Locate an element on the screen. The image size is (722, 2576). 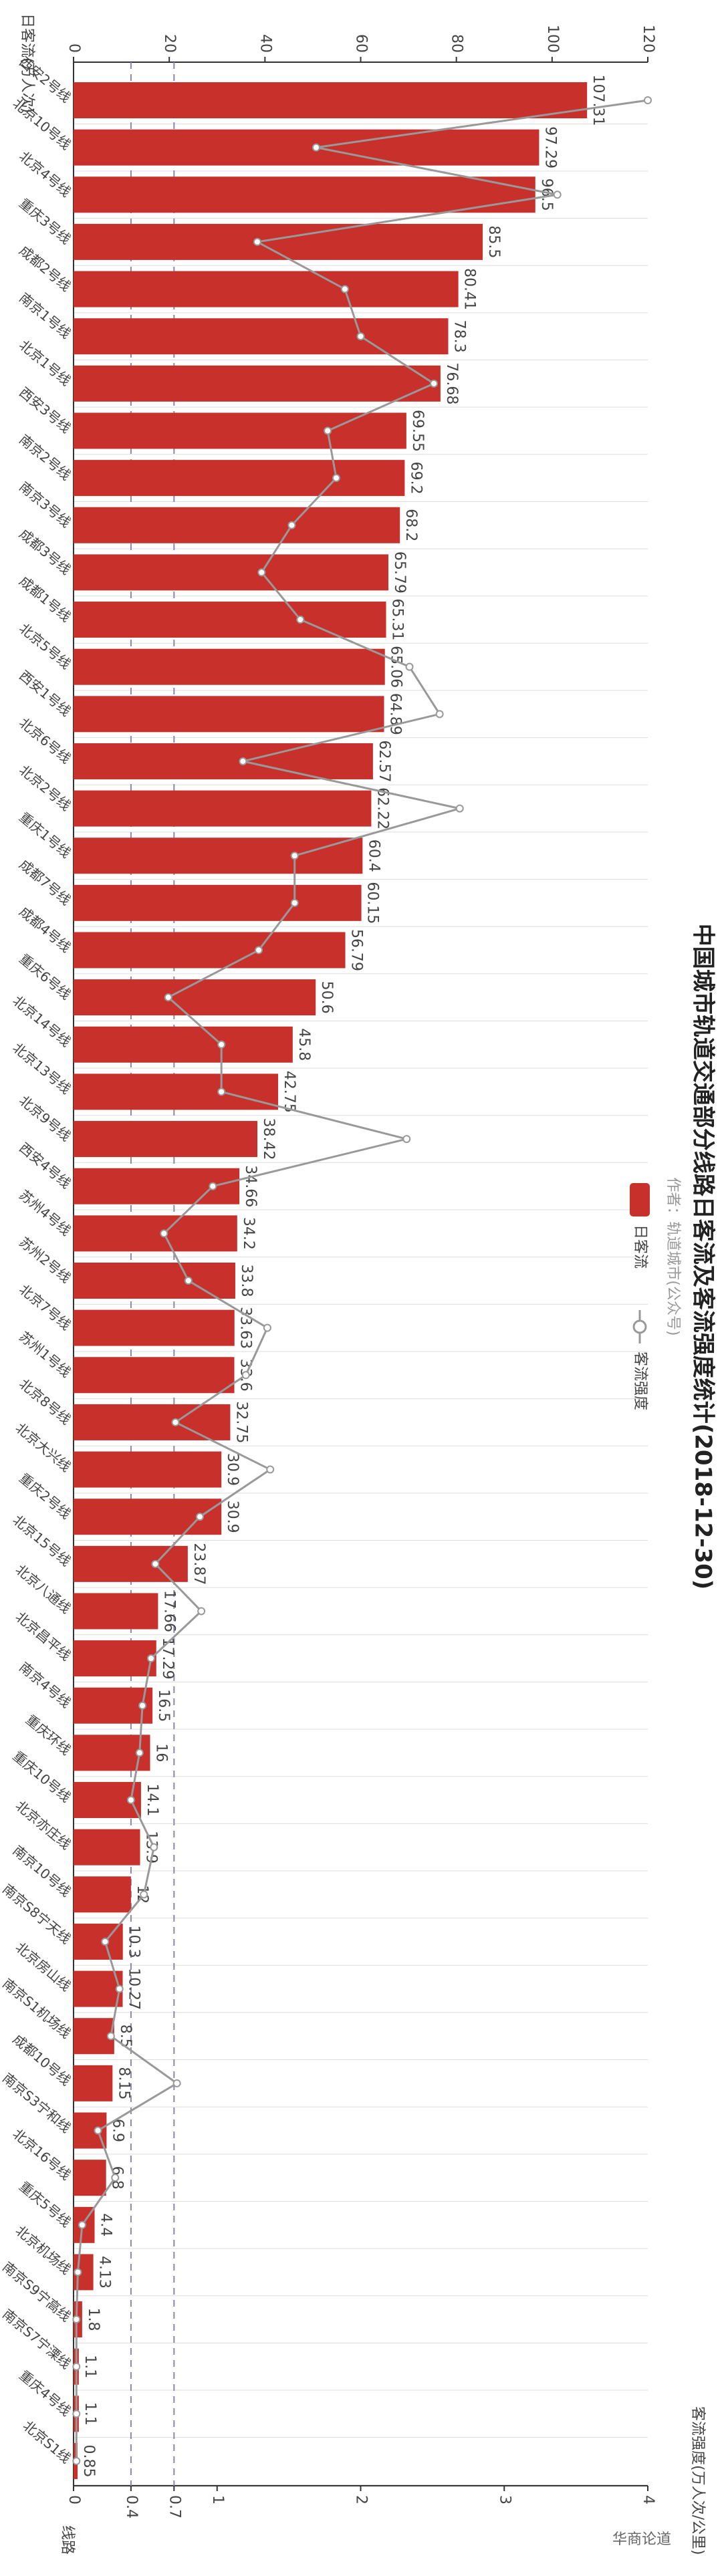
value-label: 4.4 is located at coordinates (105, 2225).